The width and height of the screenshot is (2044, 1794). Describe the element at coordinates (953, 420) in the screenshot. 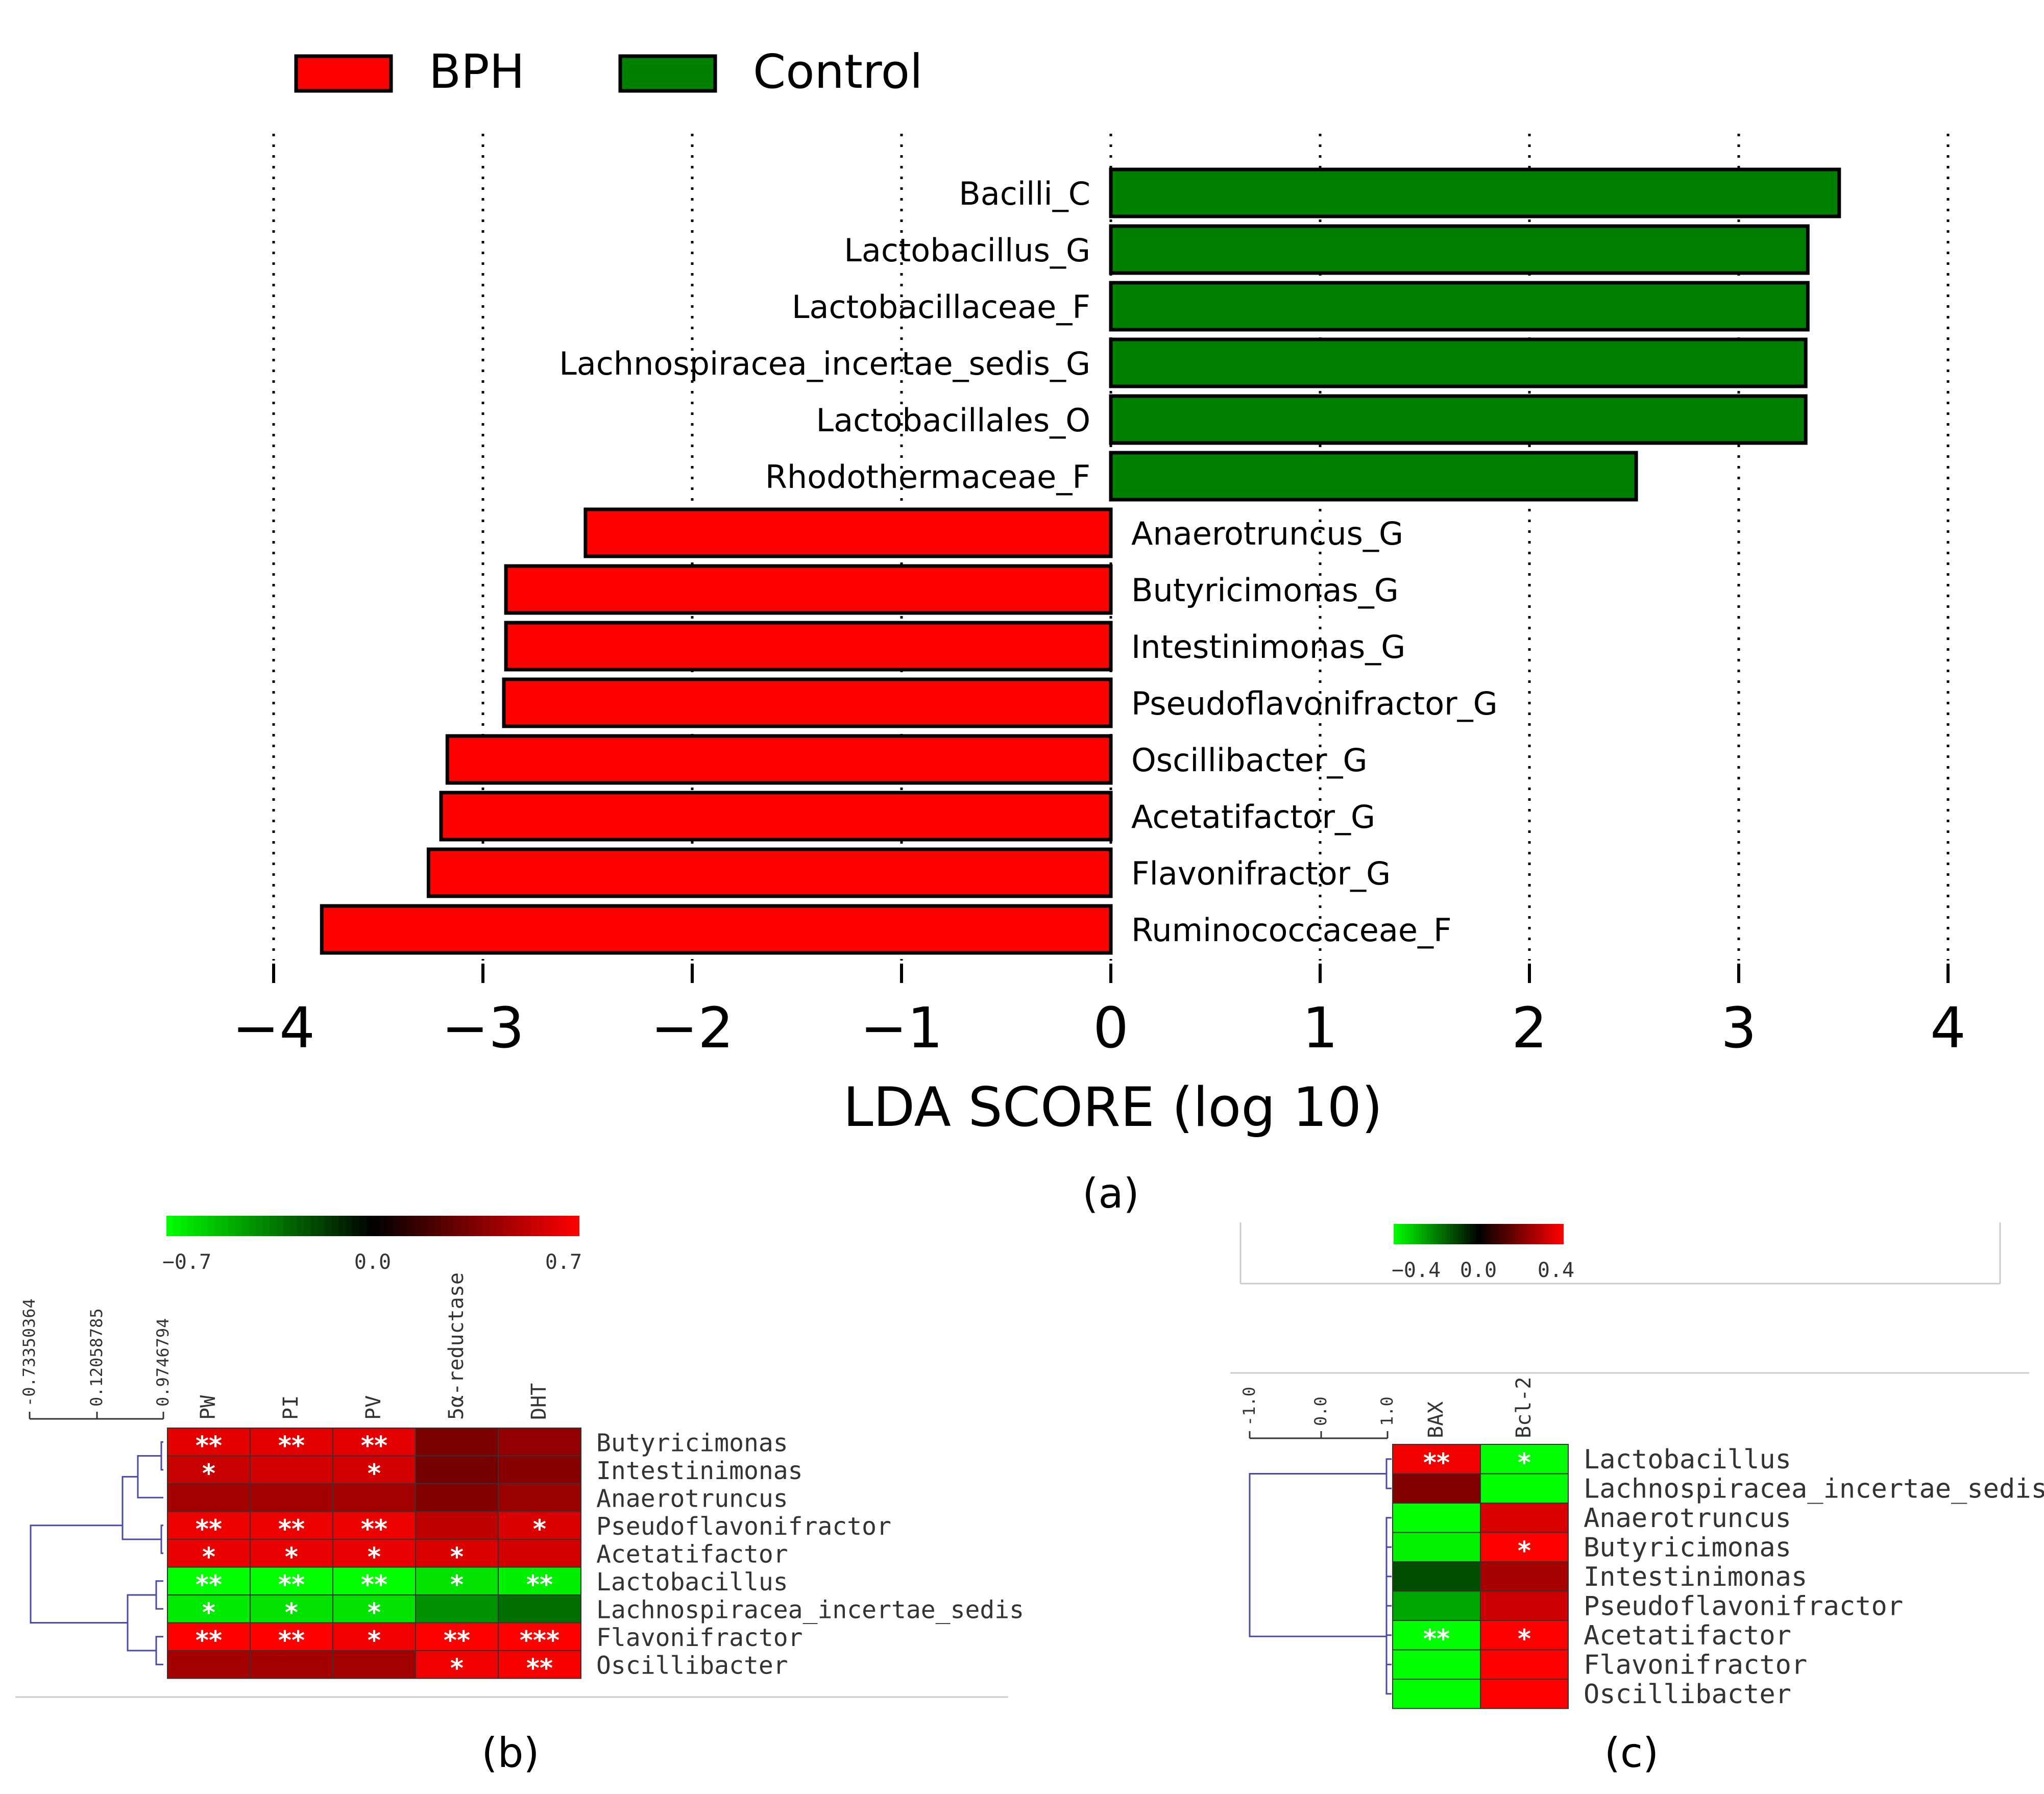

I see `bar-label: Lactobacillales_O` at that location.